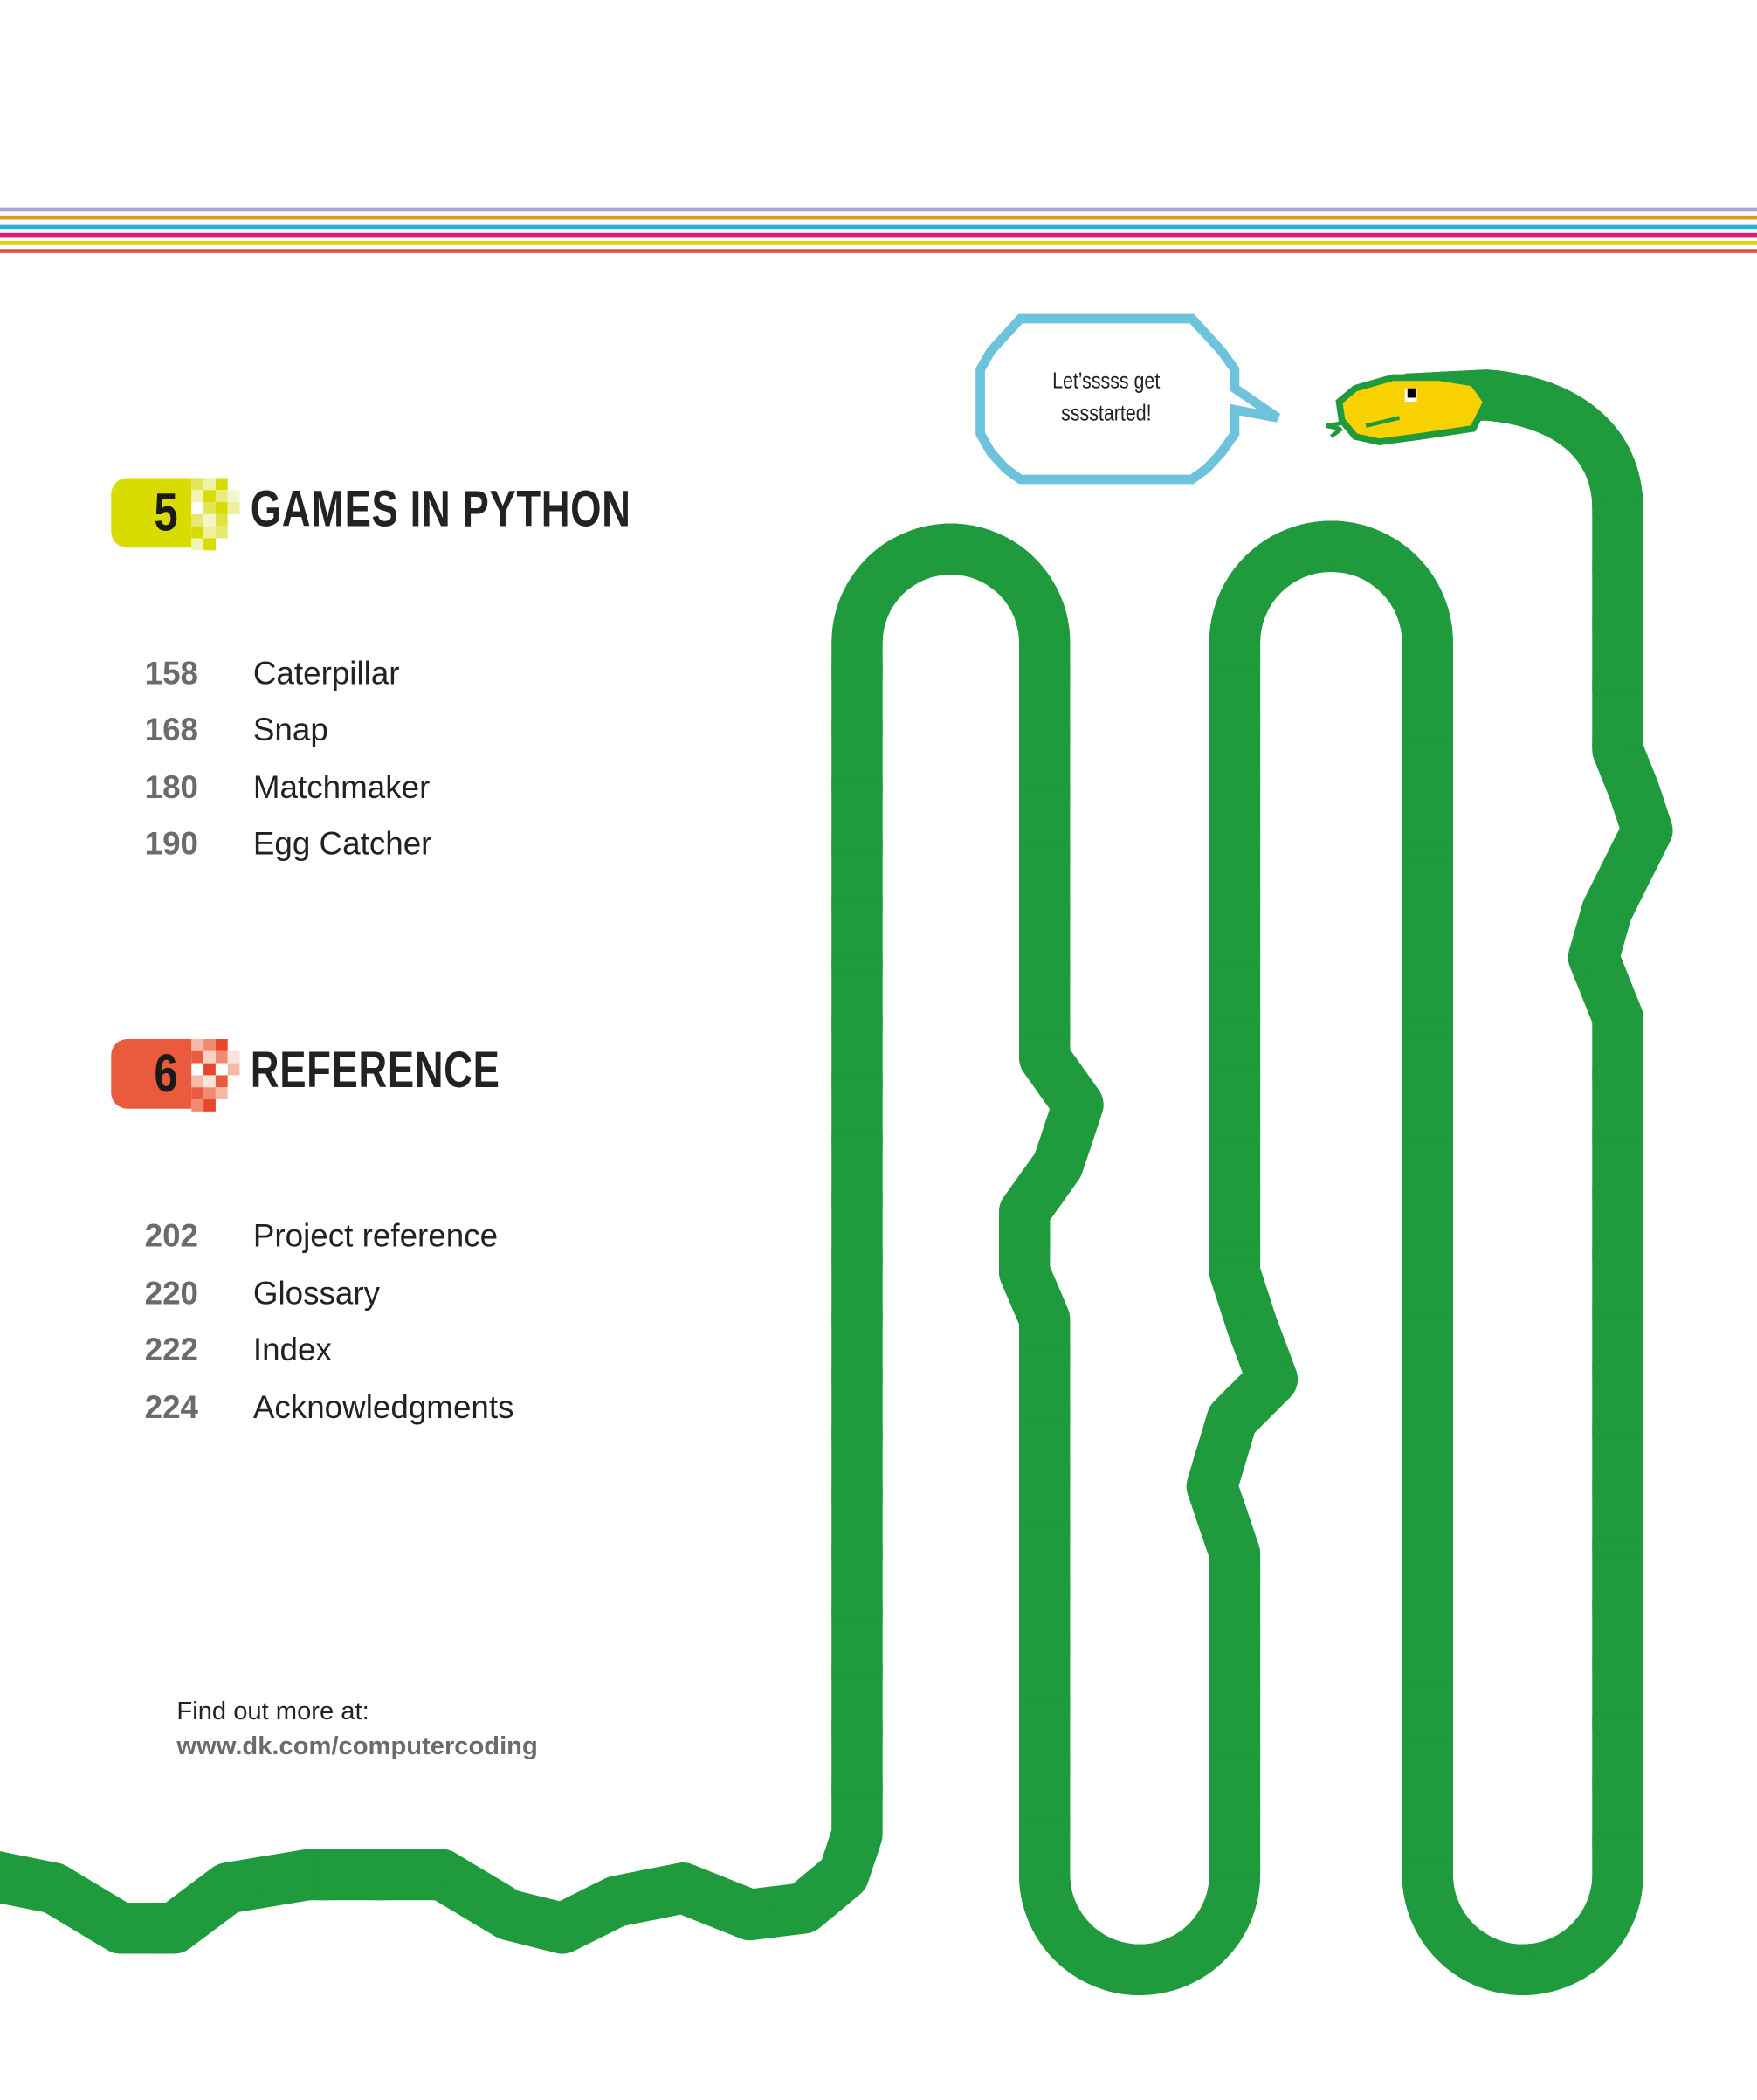 This screenshot has width=1757, height=2100. I want to click on entry-label: Project reference, so click(375, 1236).